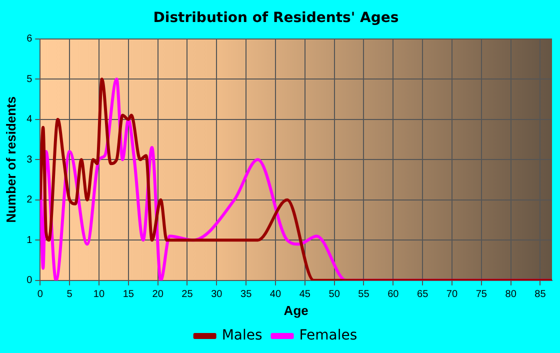  I want to click on y-axis-title: Number of residents, so click(10, 159).